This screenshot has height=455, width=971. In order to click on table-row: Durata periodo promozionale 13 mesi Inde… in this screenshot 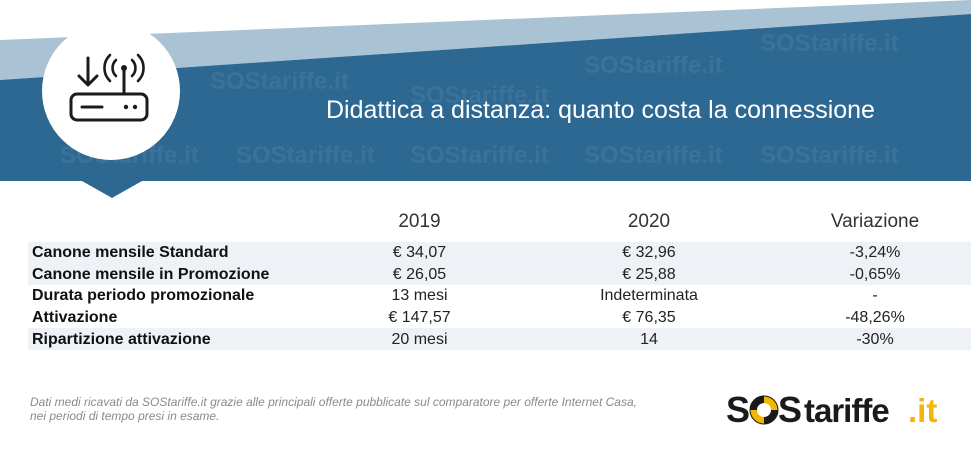, I will do `click(499, 296)`.